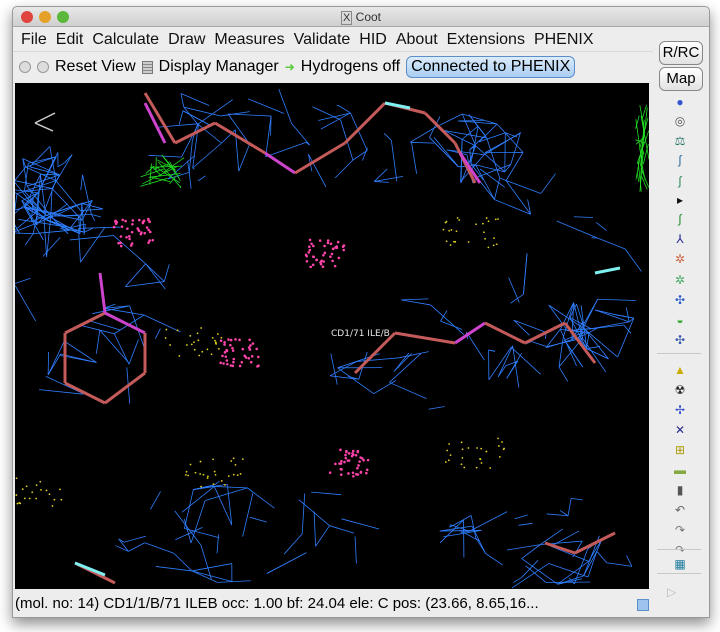 Image resolution: width=720 pixels, height=632 pixels. I want to click on rigid-body-icon: ∫, so click(680, 181).